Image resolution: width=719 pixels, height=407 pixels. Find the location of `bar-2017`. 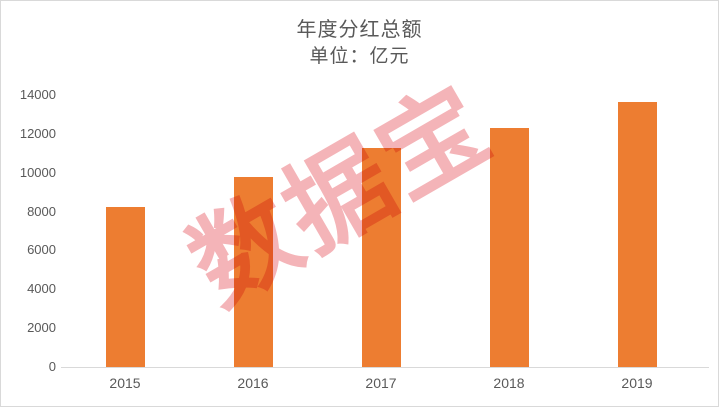

bar-2017 is located at coordinates (381, 257).